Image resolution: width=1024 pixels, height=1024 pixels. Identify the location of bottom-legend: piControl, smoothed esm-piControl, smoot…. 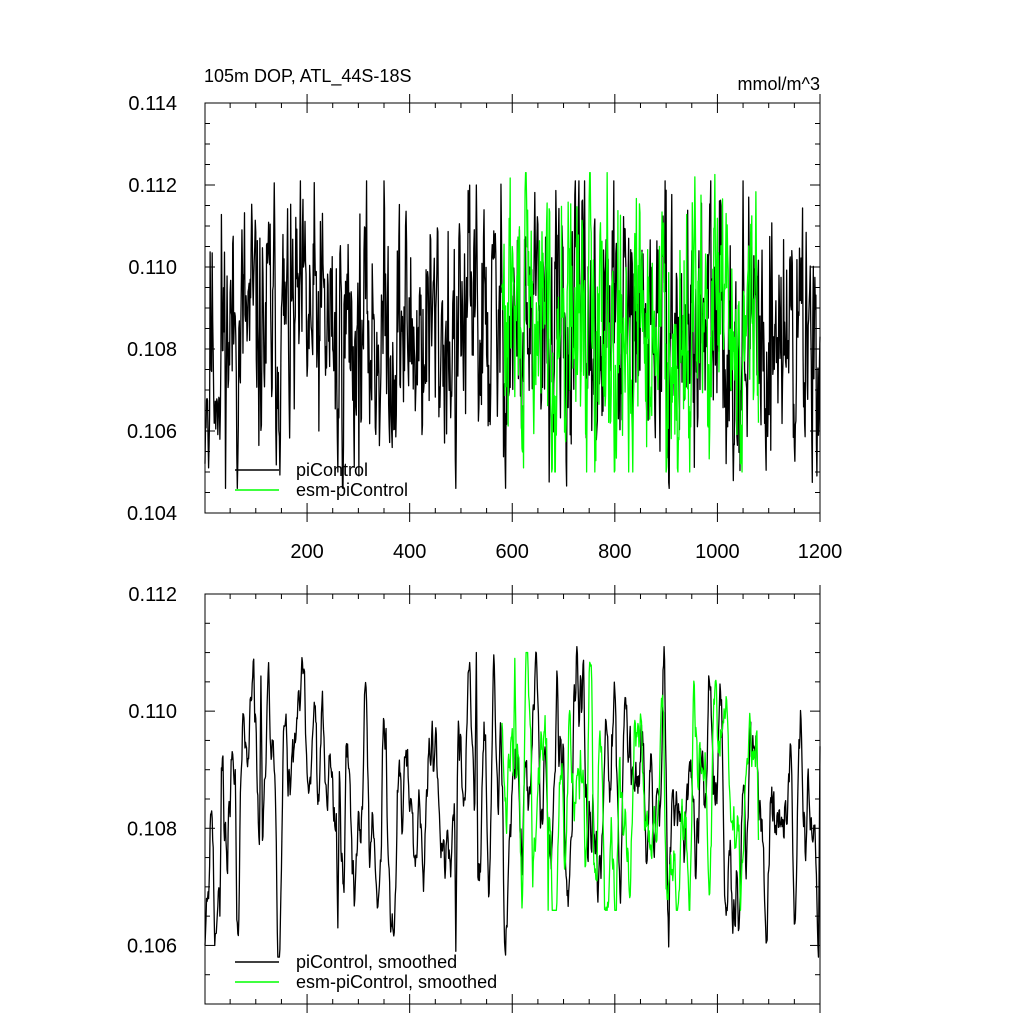
(366, 972).